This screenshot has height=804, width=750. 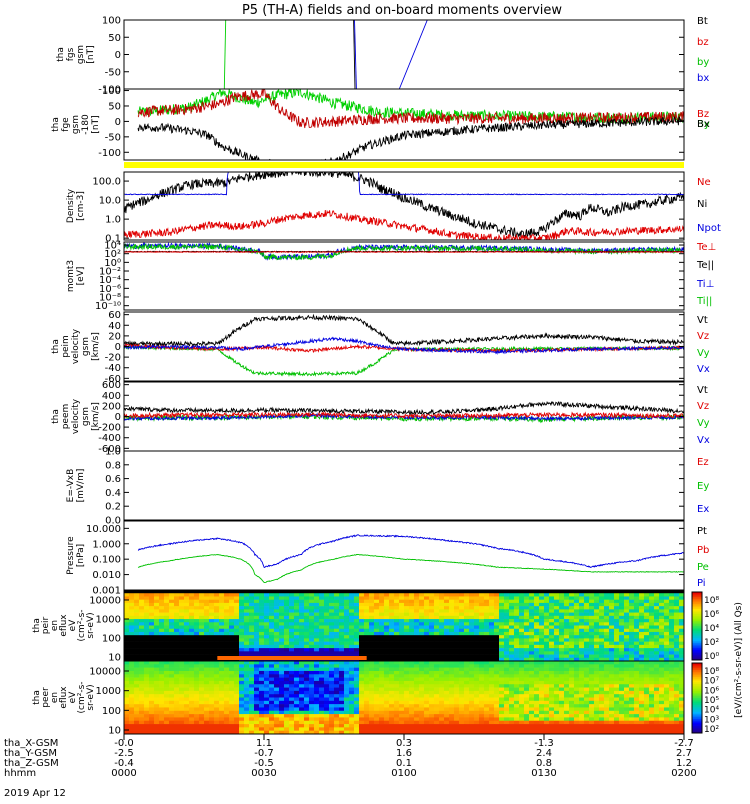 What do you see at coordinates (709, 228) in the screenshot?
I see `legend-density-2: Npot` at bounding box center [709, 228].